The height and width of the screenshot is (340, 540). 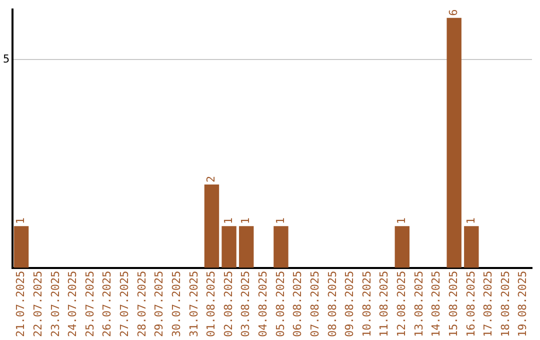 I want to click on x-tick-label: 28.07.2025, so click(x=141, y=304).